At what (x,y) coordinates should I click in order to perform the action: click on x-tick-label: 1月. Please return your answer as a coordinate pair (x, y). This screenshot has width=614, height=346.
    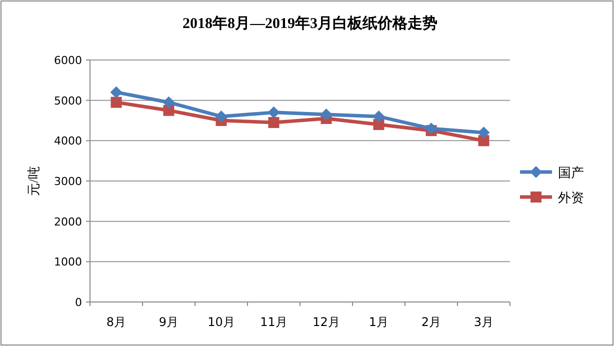
    Looking at the image, I should click on (378, 322).